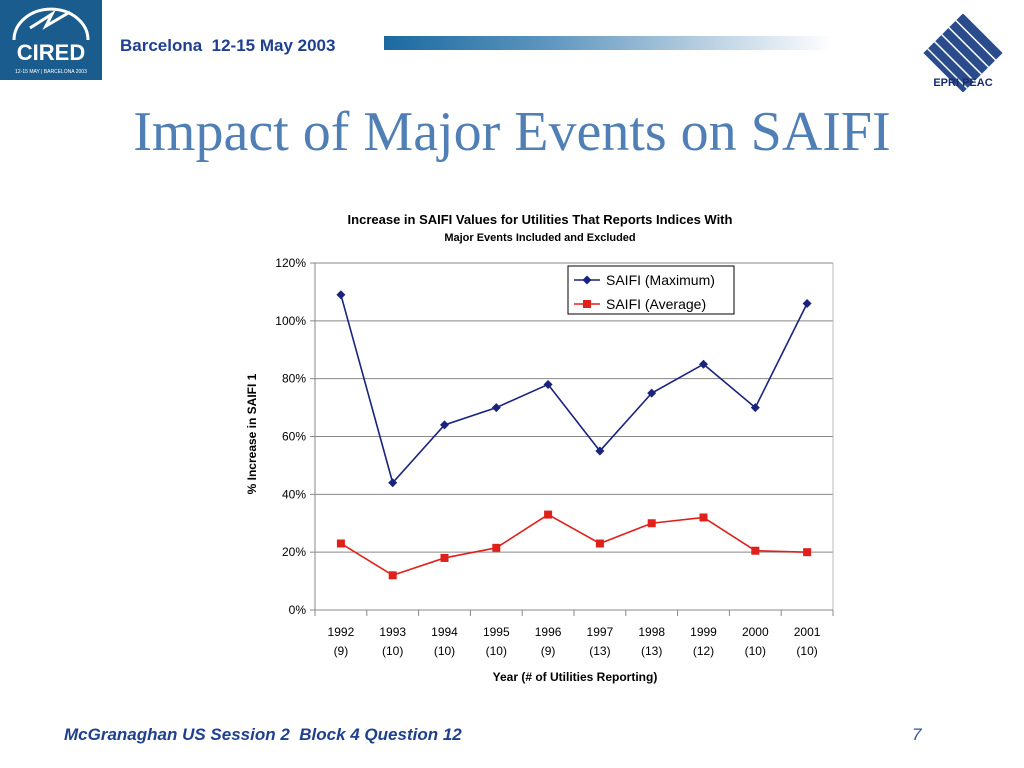  What do you see at coordinates (298, 610) in the screenshot?
I see `y-tick-label: 0%` at bounding box center [298, 610].